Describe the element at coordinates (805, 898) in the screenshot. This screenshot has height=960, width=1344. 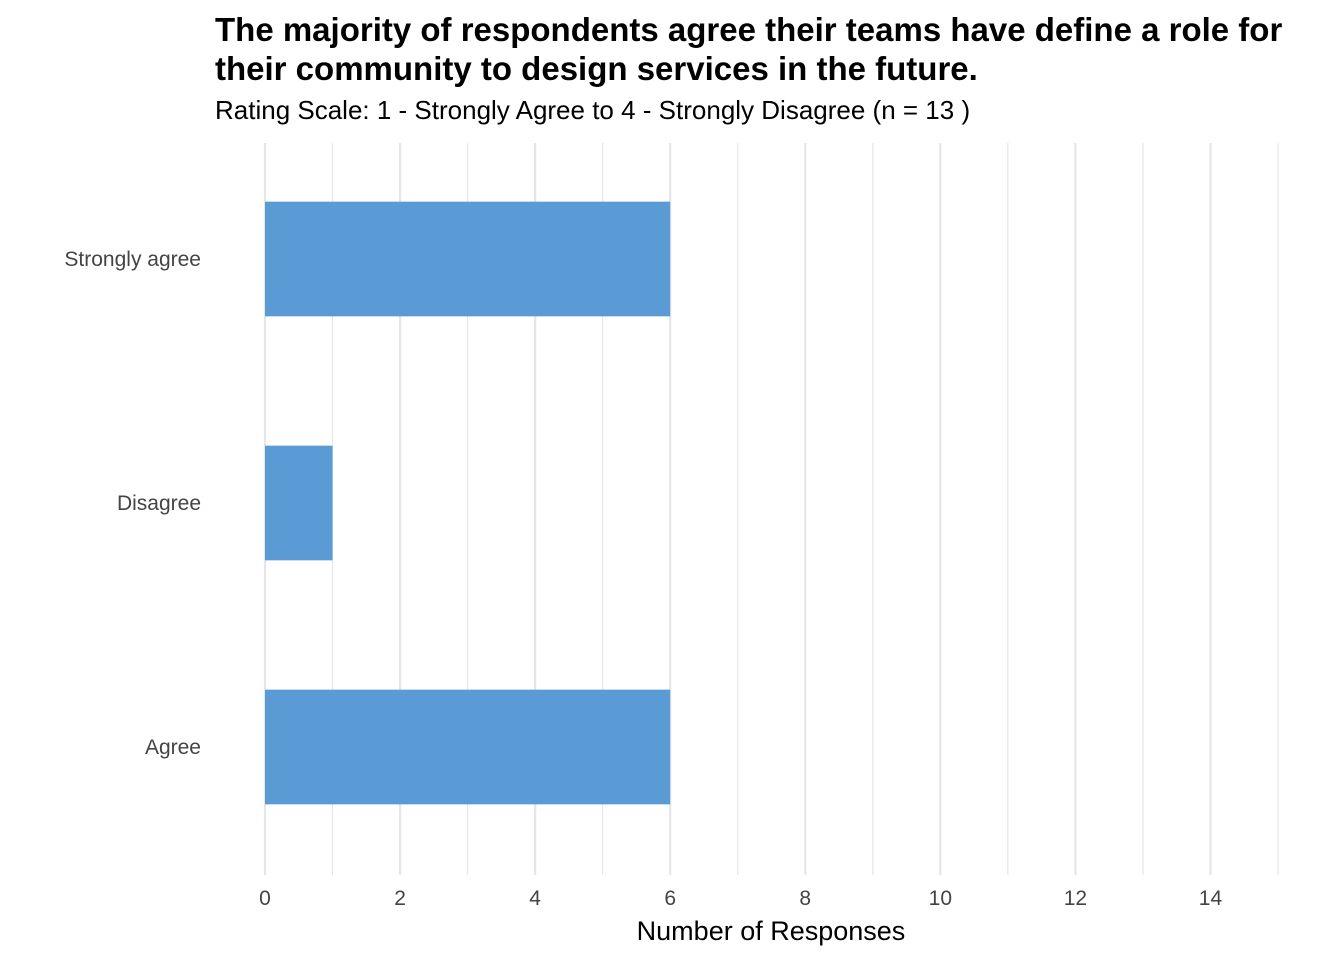
I see `x-tick-label: 8` at that location.